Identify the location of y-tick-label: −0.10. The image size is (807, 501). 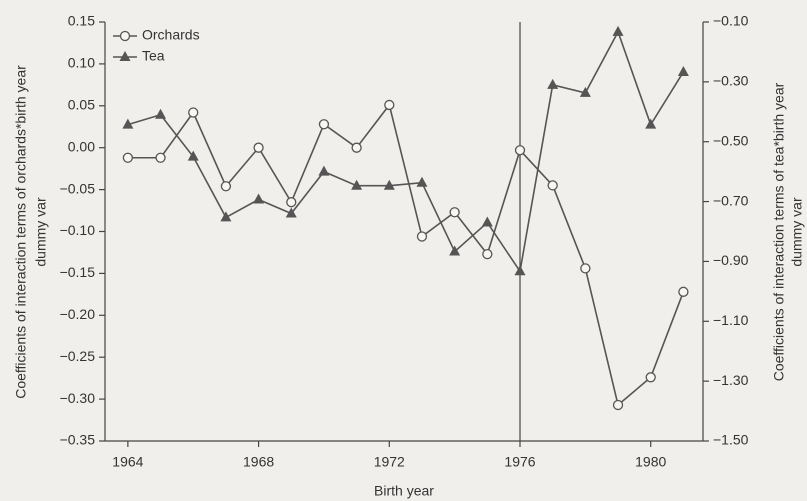
(78, 230).